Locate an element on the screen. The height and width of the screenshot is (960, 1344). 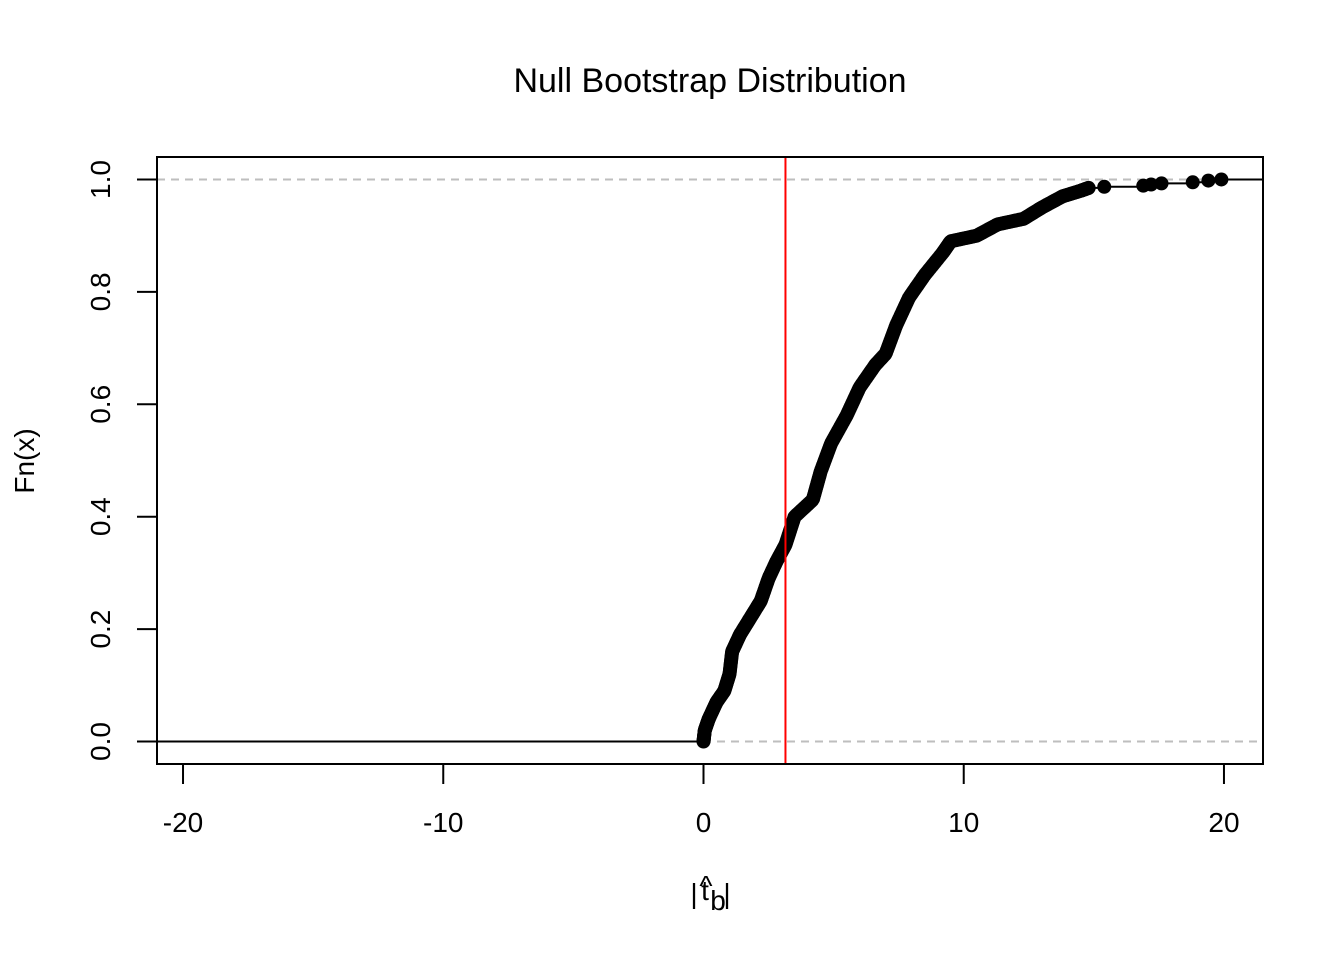
x-tick-label: 20 is located at coordinates (1223, 822).